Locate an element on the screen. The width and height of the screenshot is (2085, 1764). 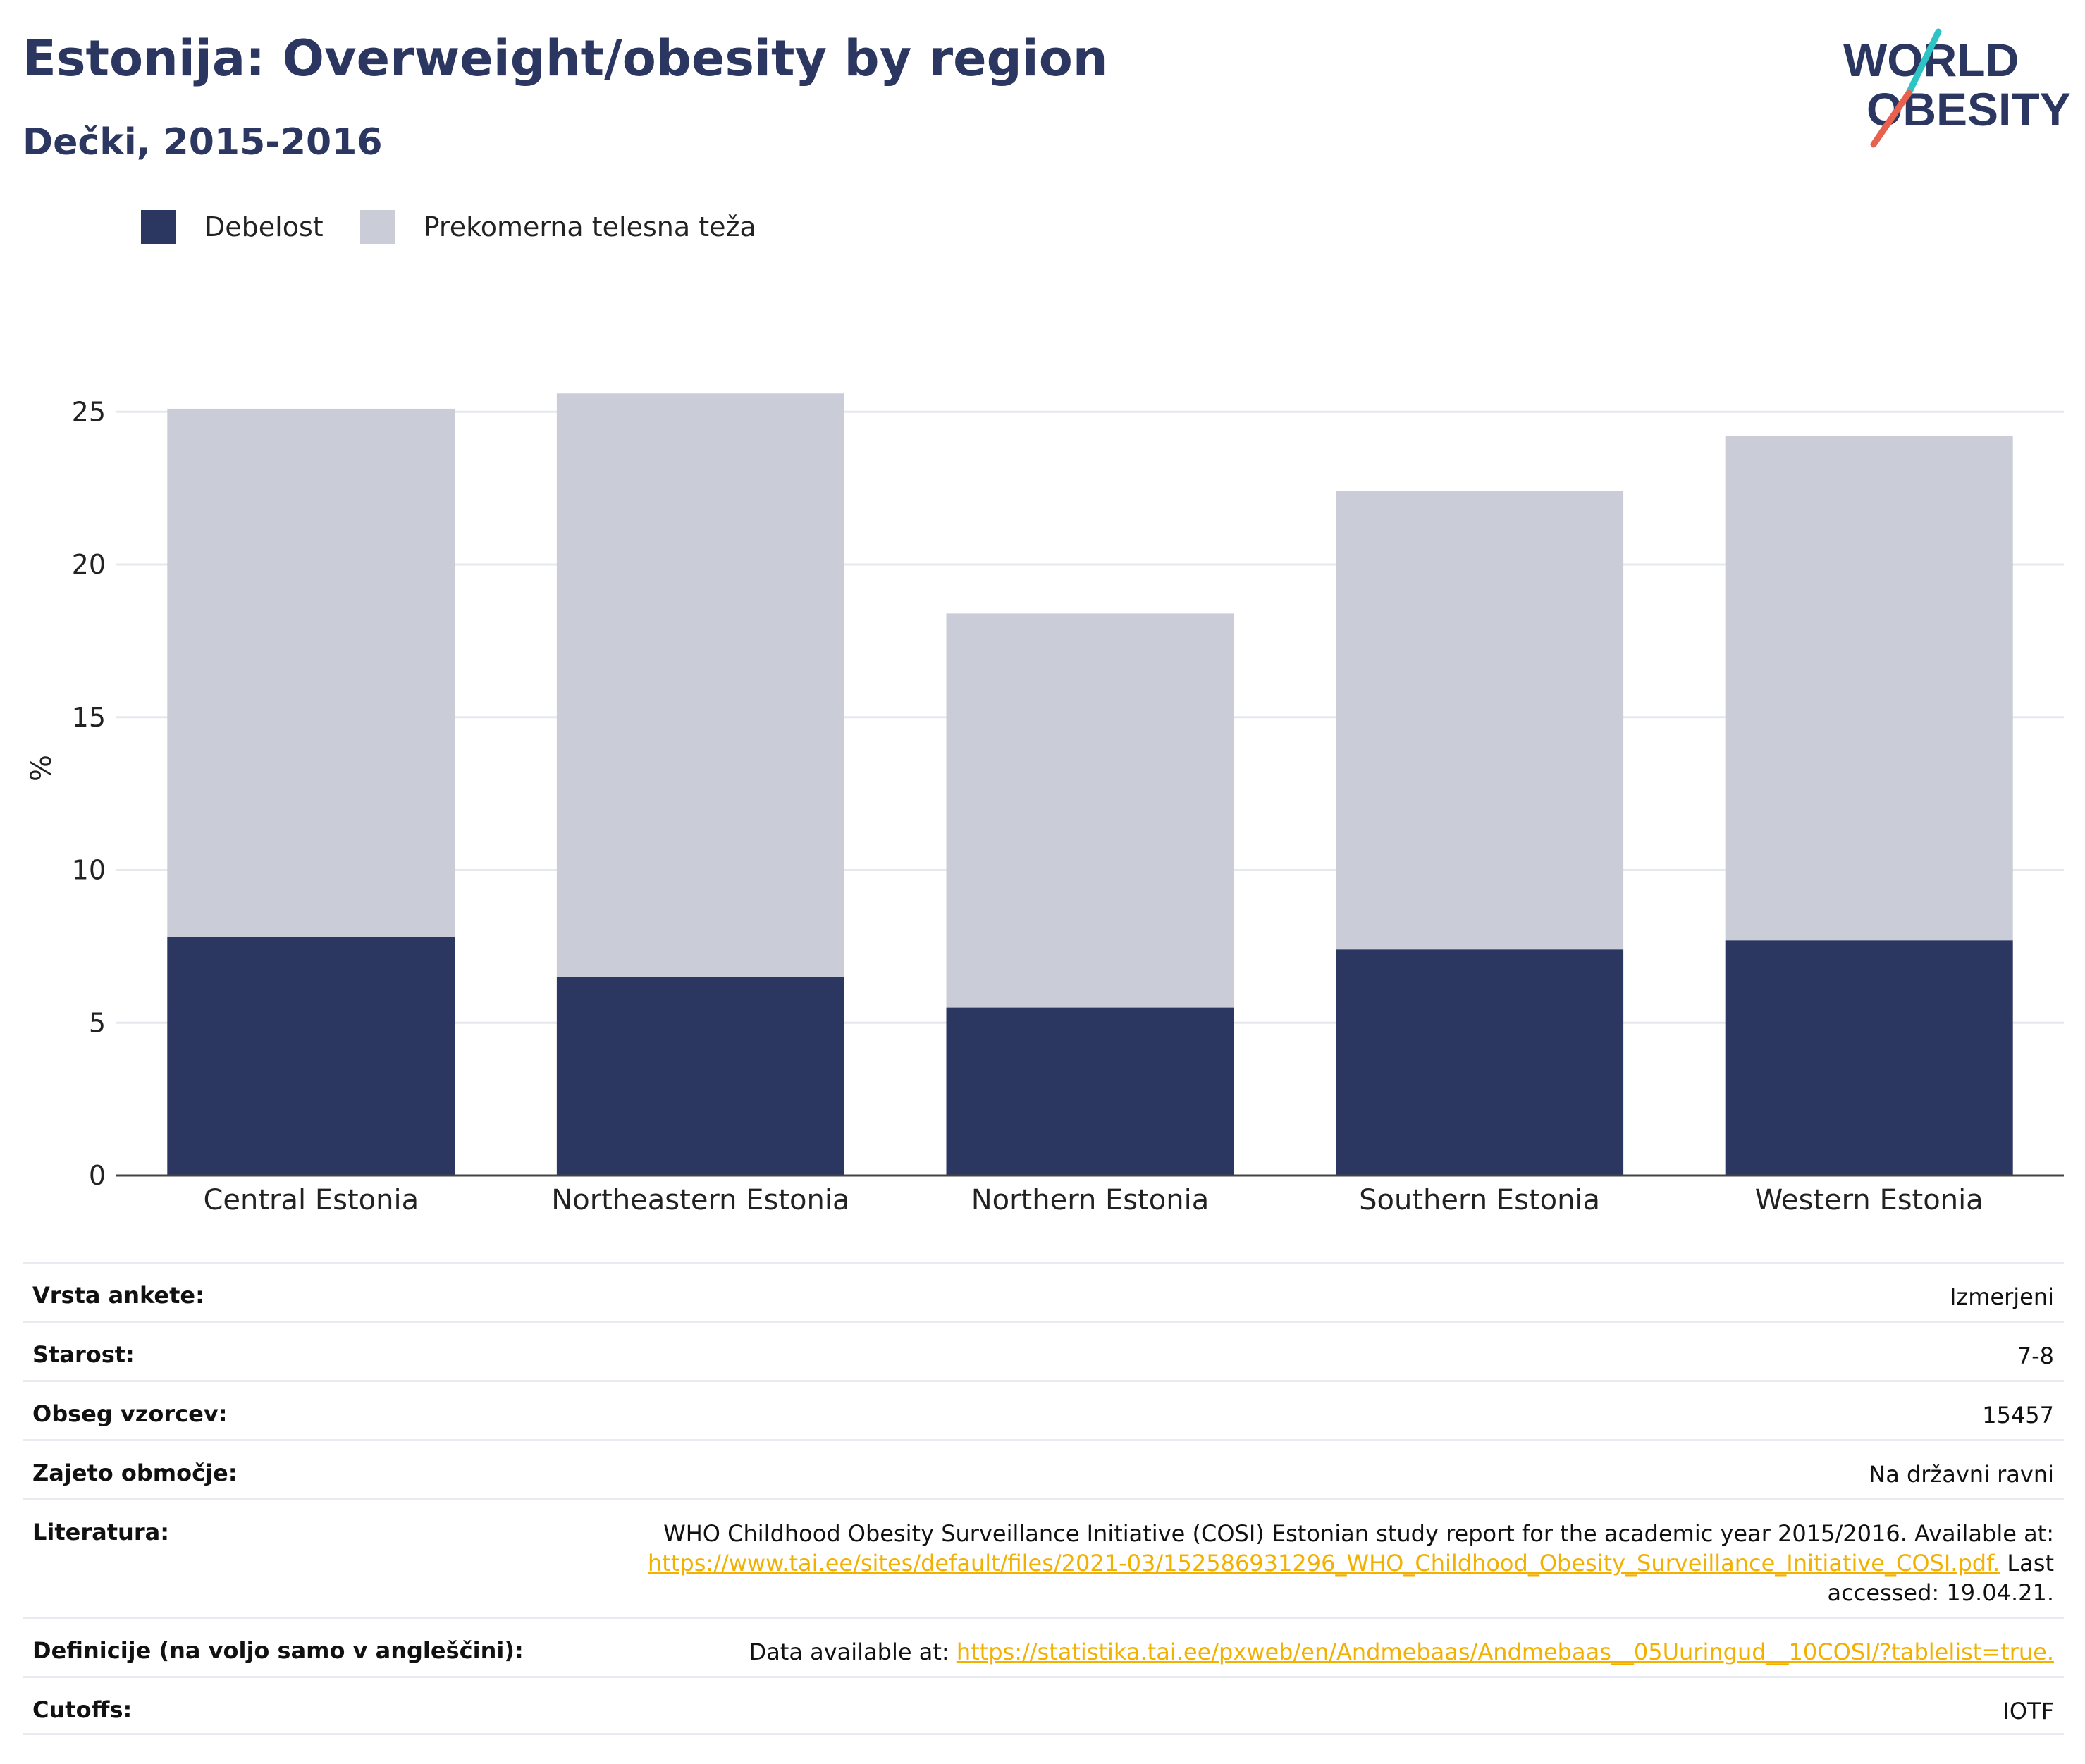
y-tick-label: 15 is located at coordinates (89, 717).